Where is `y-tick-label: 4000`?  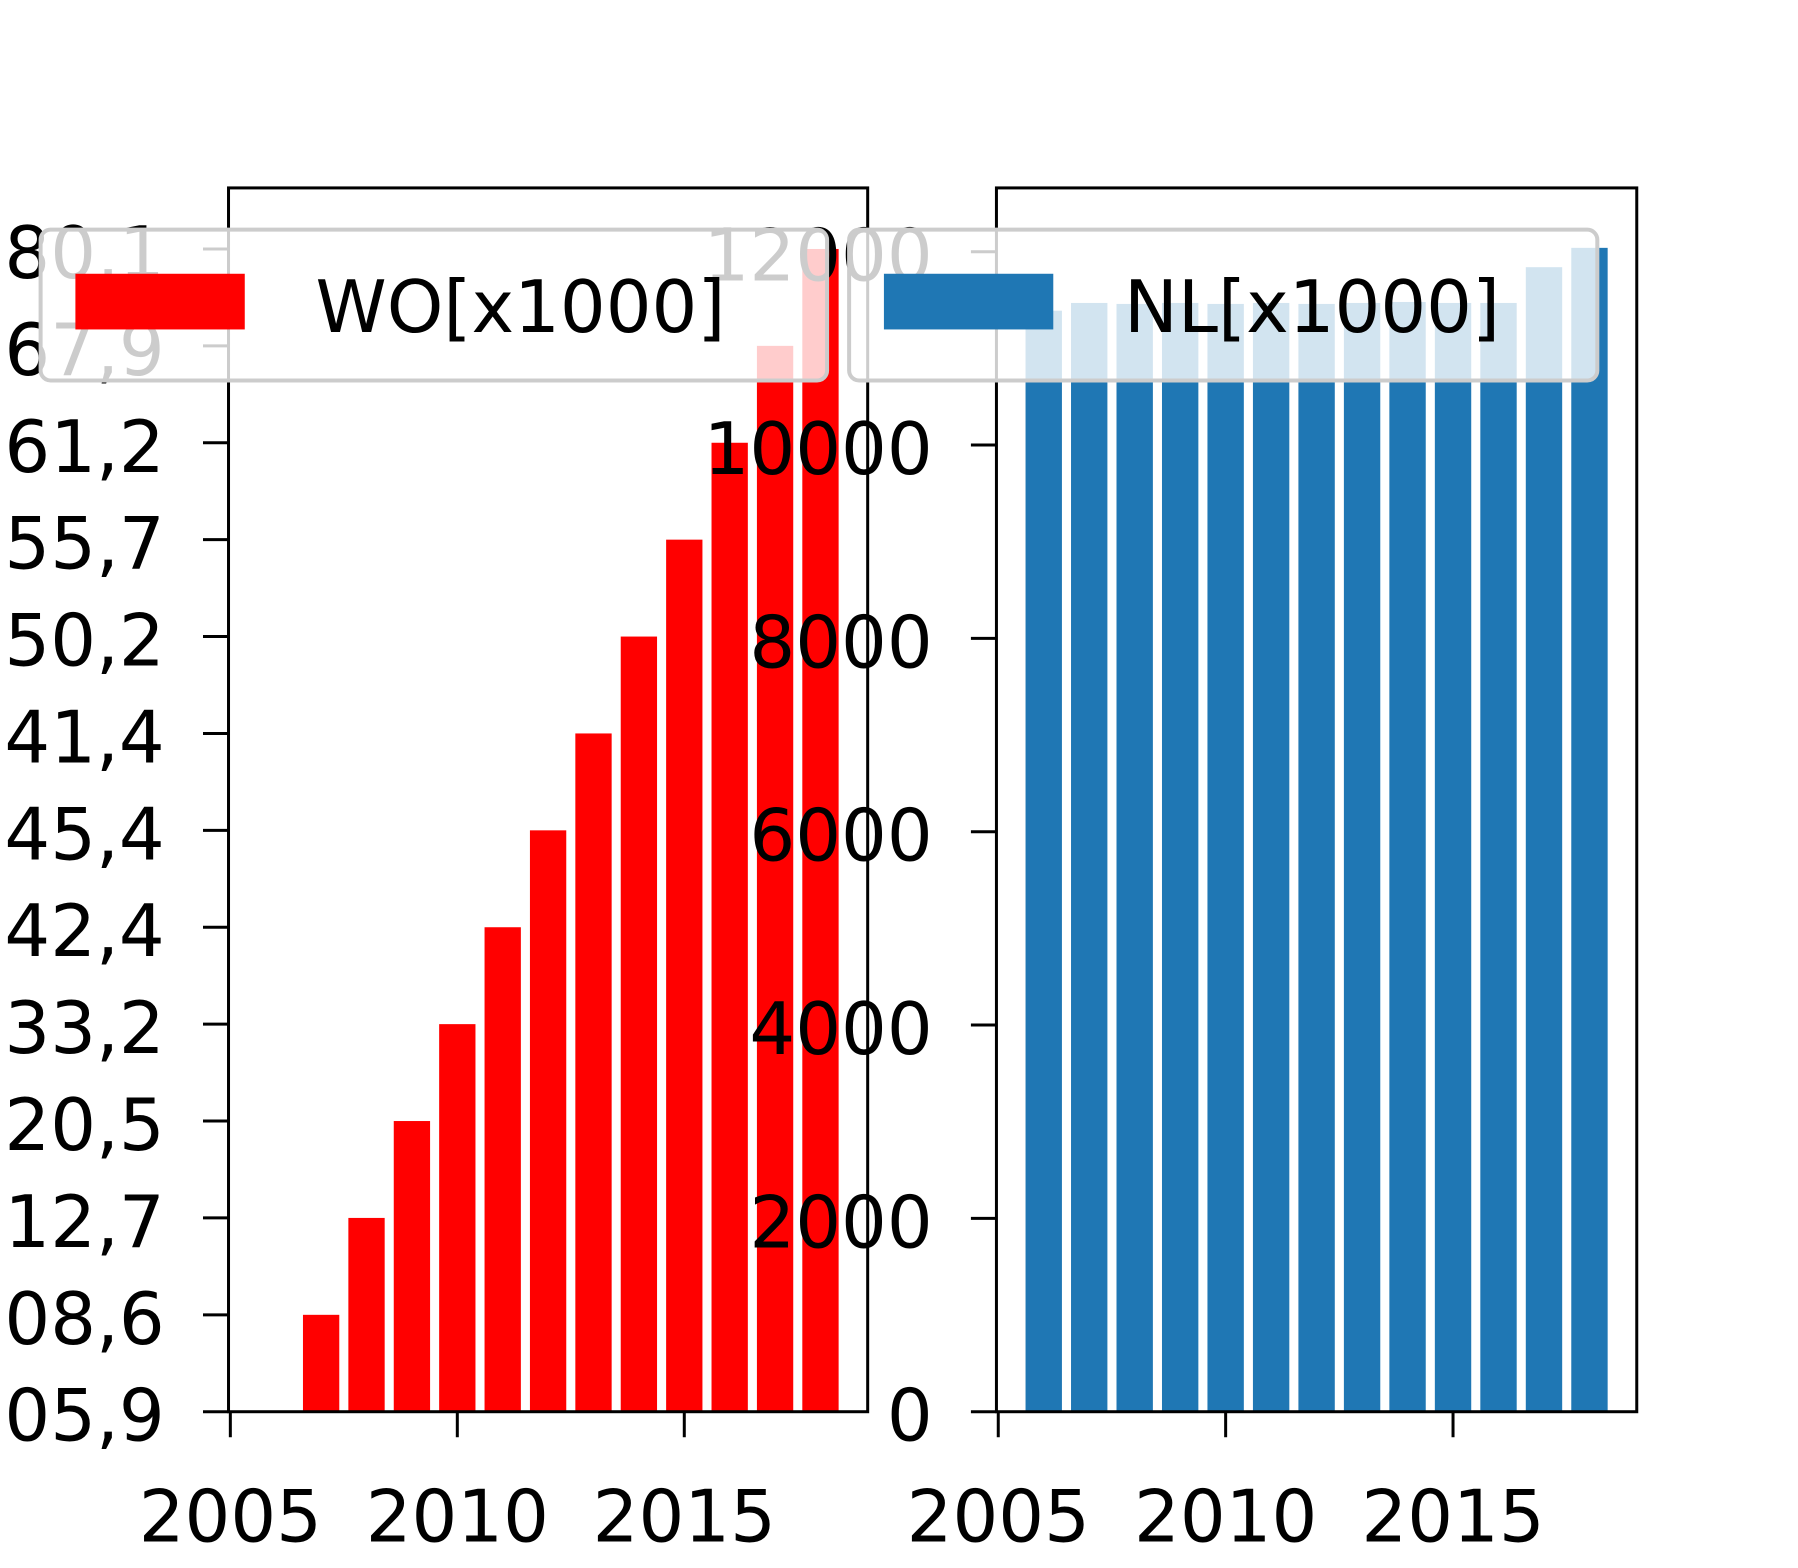 y-tick-label: 4000 is located at coordinates (840, 1029).